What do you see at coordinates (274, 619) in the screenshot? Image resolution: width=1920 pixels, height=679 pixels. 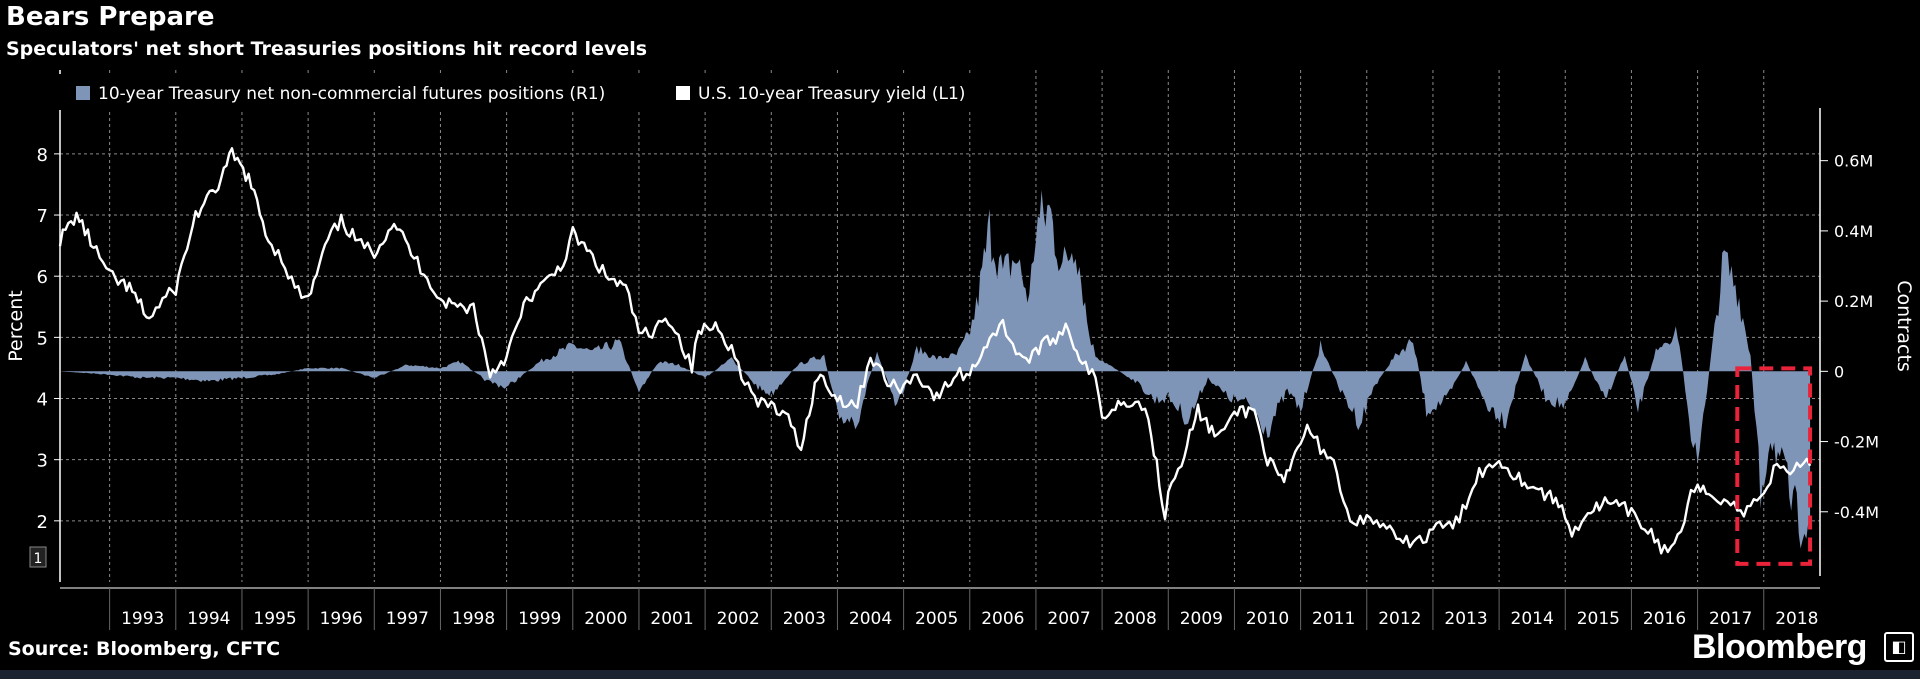 I see `x-tick-label: 1995` at bounding box center [274, 619].